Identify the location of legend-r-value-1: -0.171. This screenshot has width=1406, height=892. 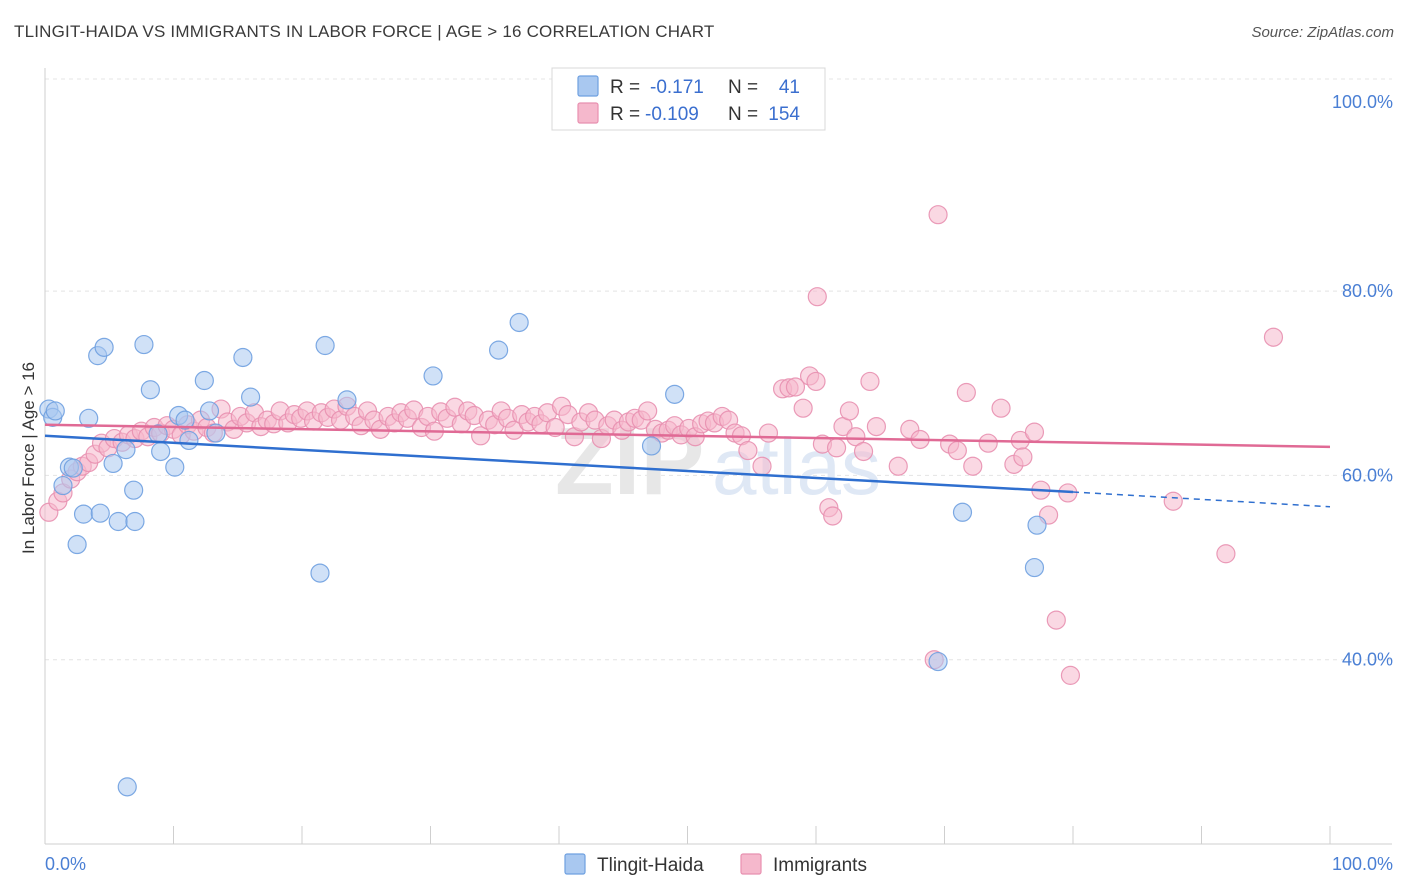
(677, 87).